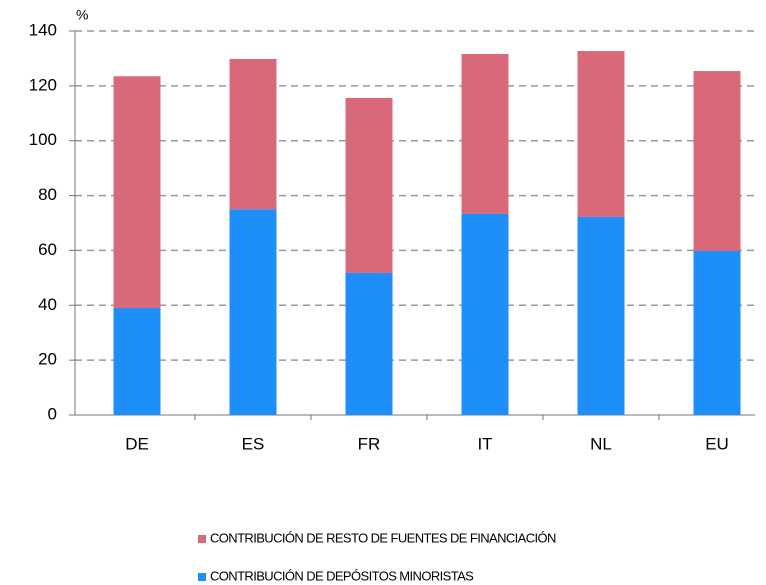 This screenshot has width=766, height=585. Describe the element at coordinates (137, 443) in the screenshot. I see `x-tick-label: DE` at that location.